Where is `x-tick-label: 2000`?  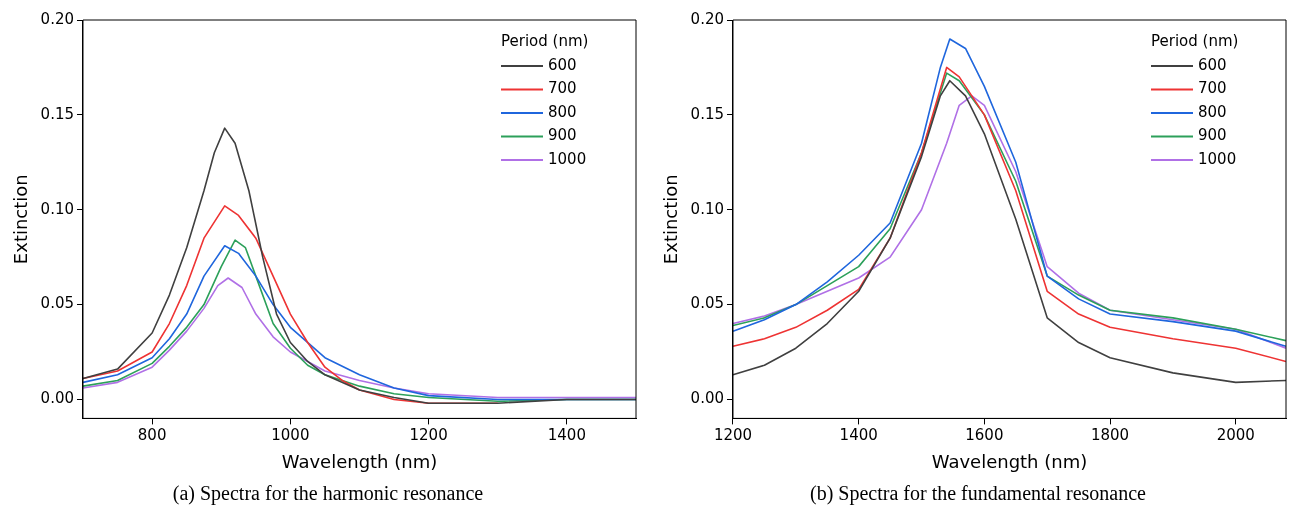
x-tick-label: 2000 is located at coordinates (1235, 435).